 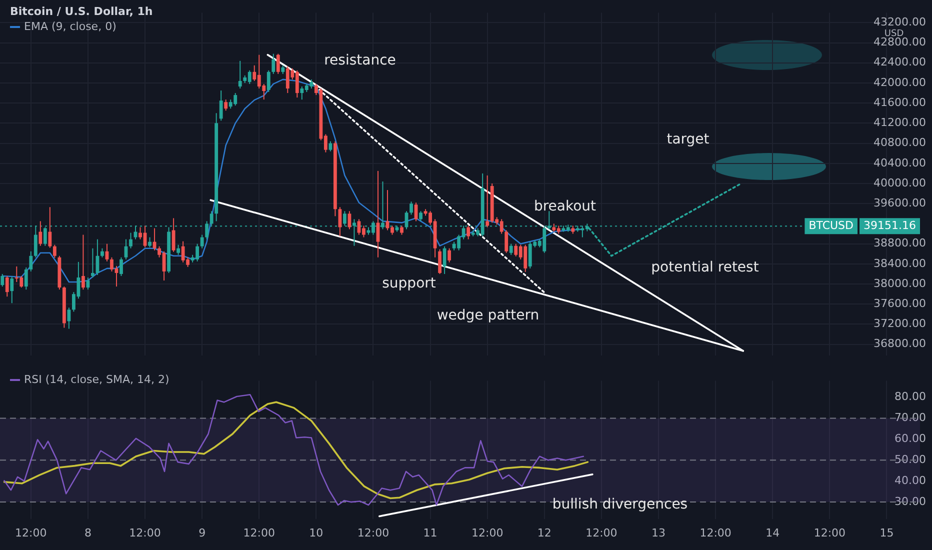 I want to click on y-tick-label: 36800.00, so click(x=900, y=343).